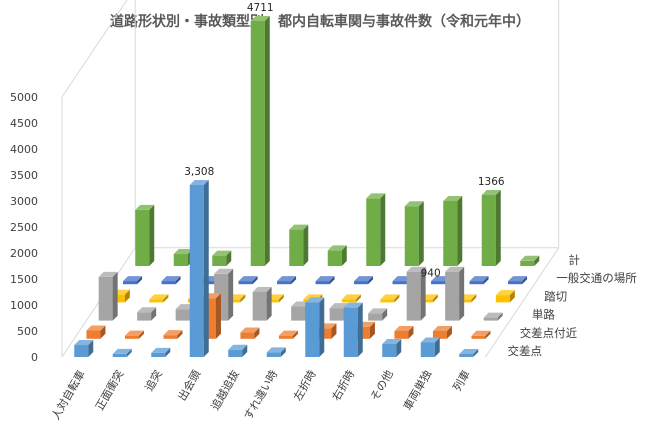 This screenshot has width=660, height=445. What do you see at coordinates (491, 182) in the screenshot?
I see `data-label: 1366` at bounding box center [491, 182].